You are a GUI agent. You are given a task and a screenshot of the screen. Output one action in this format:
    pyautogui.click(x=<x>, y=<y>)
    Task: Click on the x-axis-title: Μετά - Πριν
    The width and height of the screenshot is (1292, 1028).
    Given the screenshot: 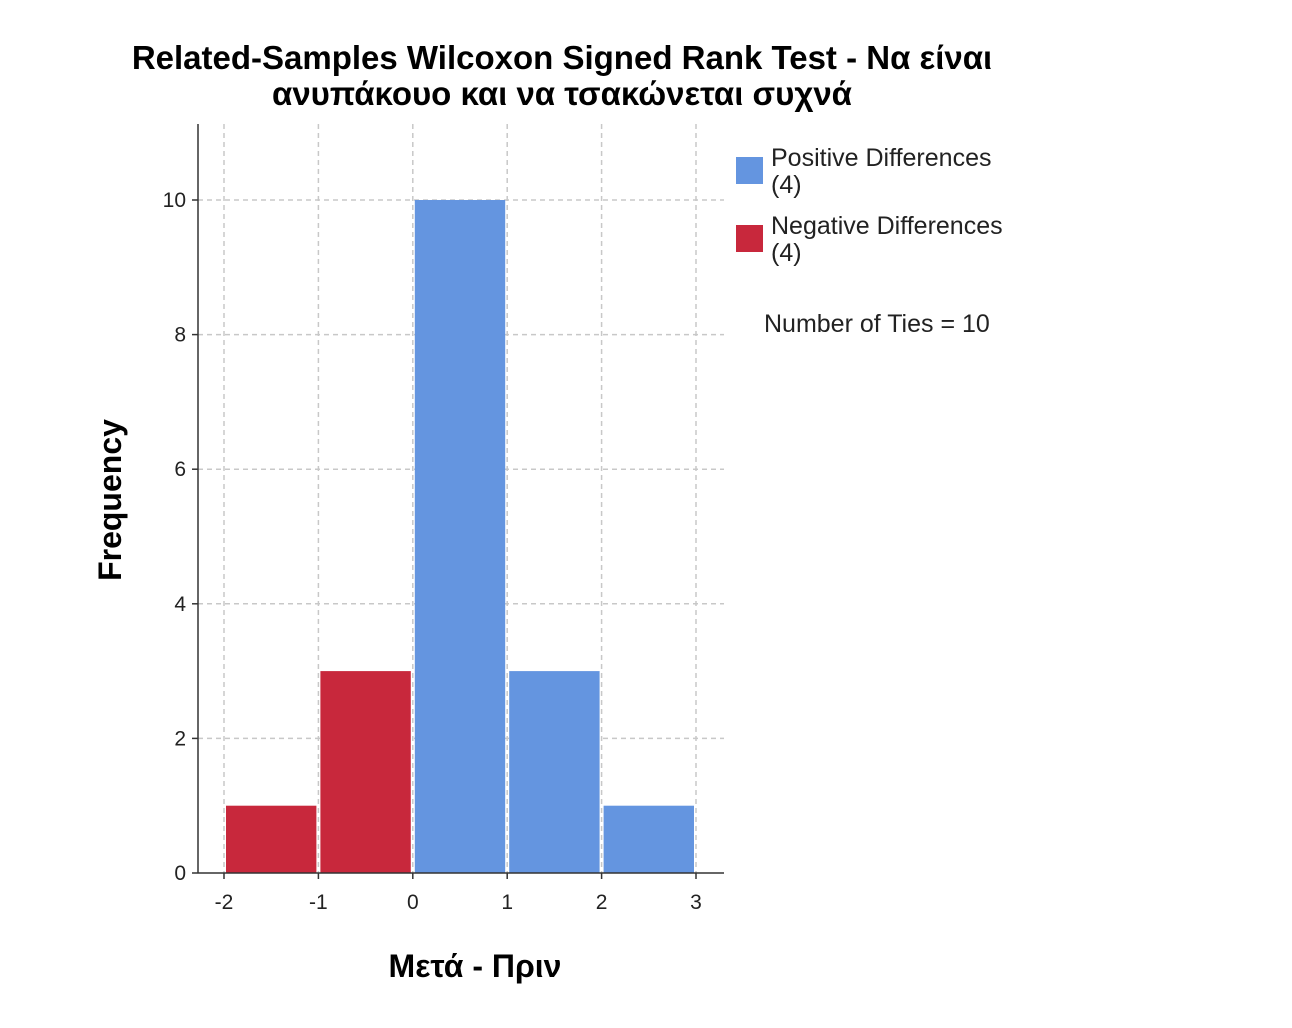 What is the action you would take?
    pyautogui.click(x=475, y=966)
    